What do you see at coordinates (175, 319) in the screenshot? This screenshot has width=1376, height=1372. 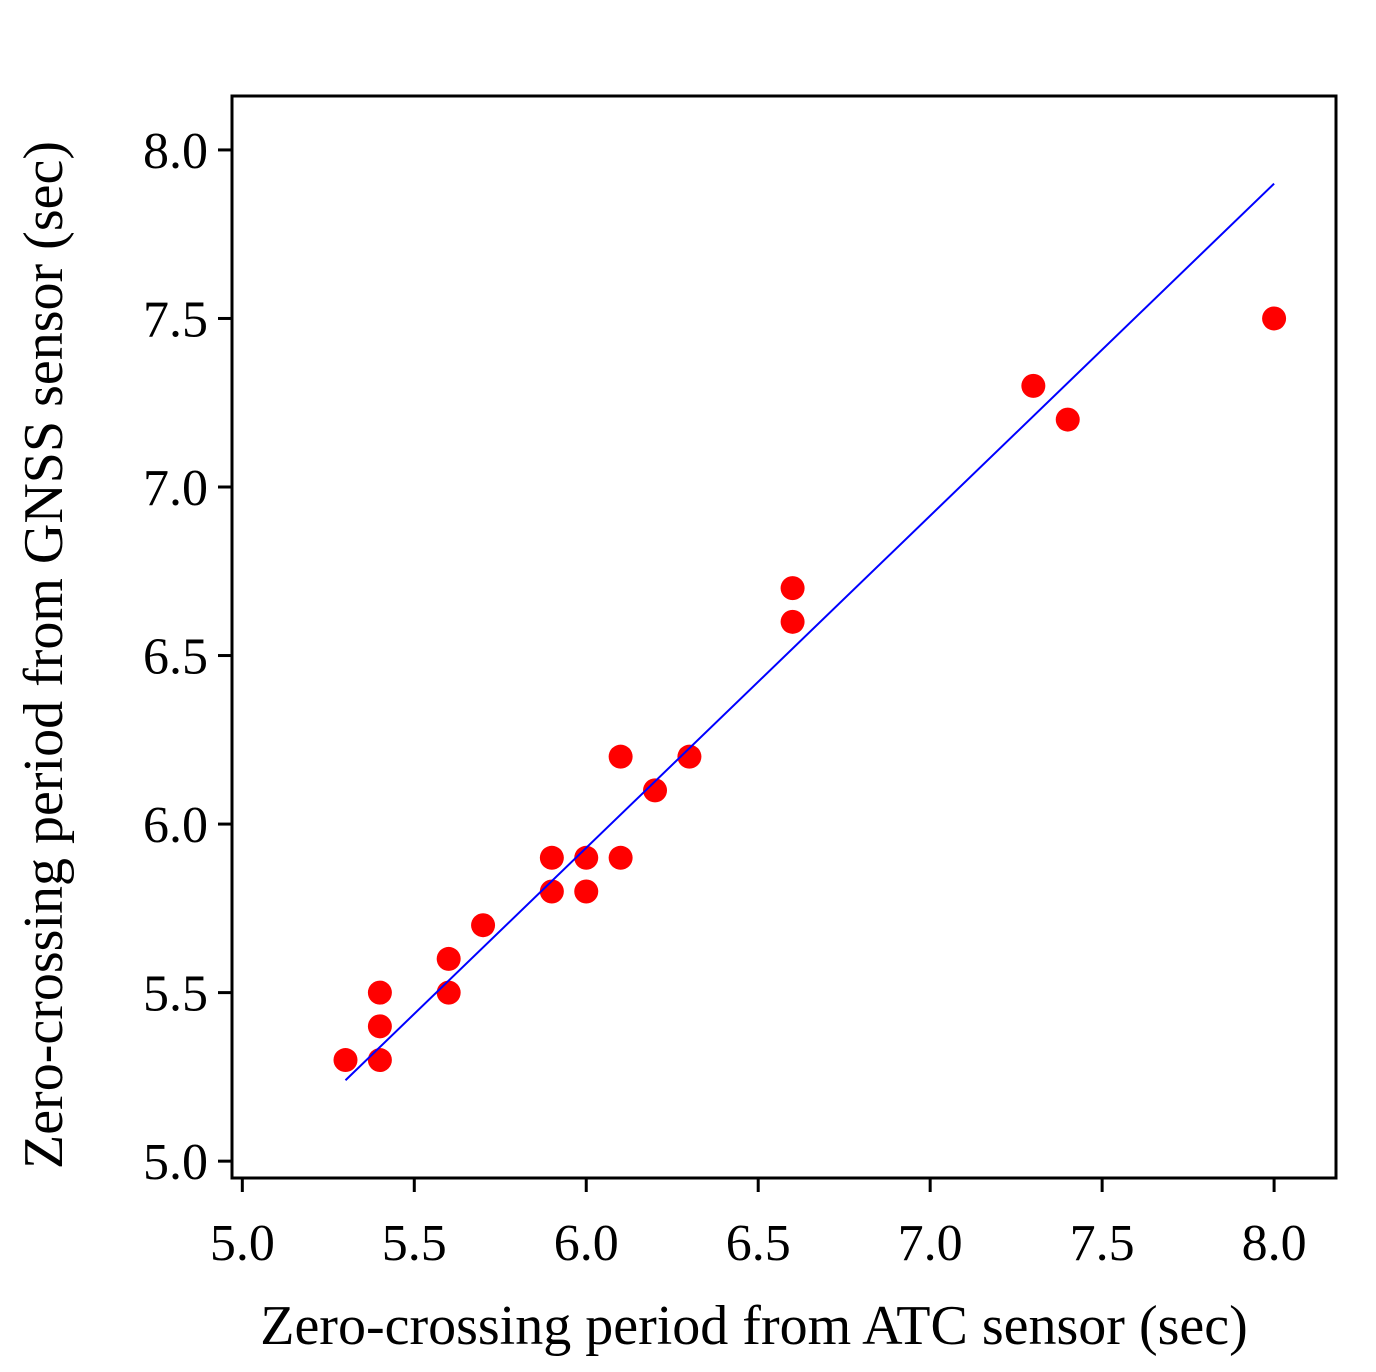 I see `y-tick-label: 7.5` at bounding box center [175, 319].